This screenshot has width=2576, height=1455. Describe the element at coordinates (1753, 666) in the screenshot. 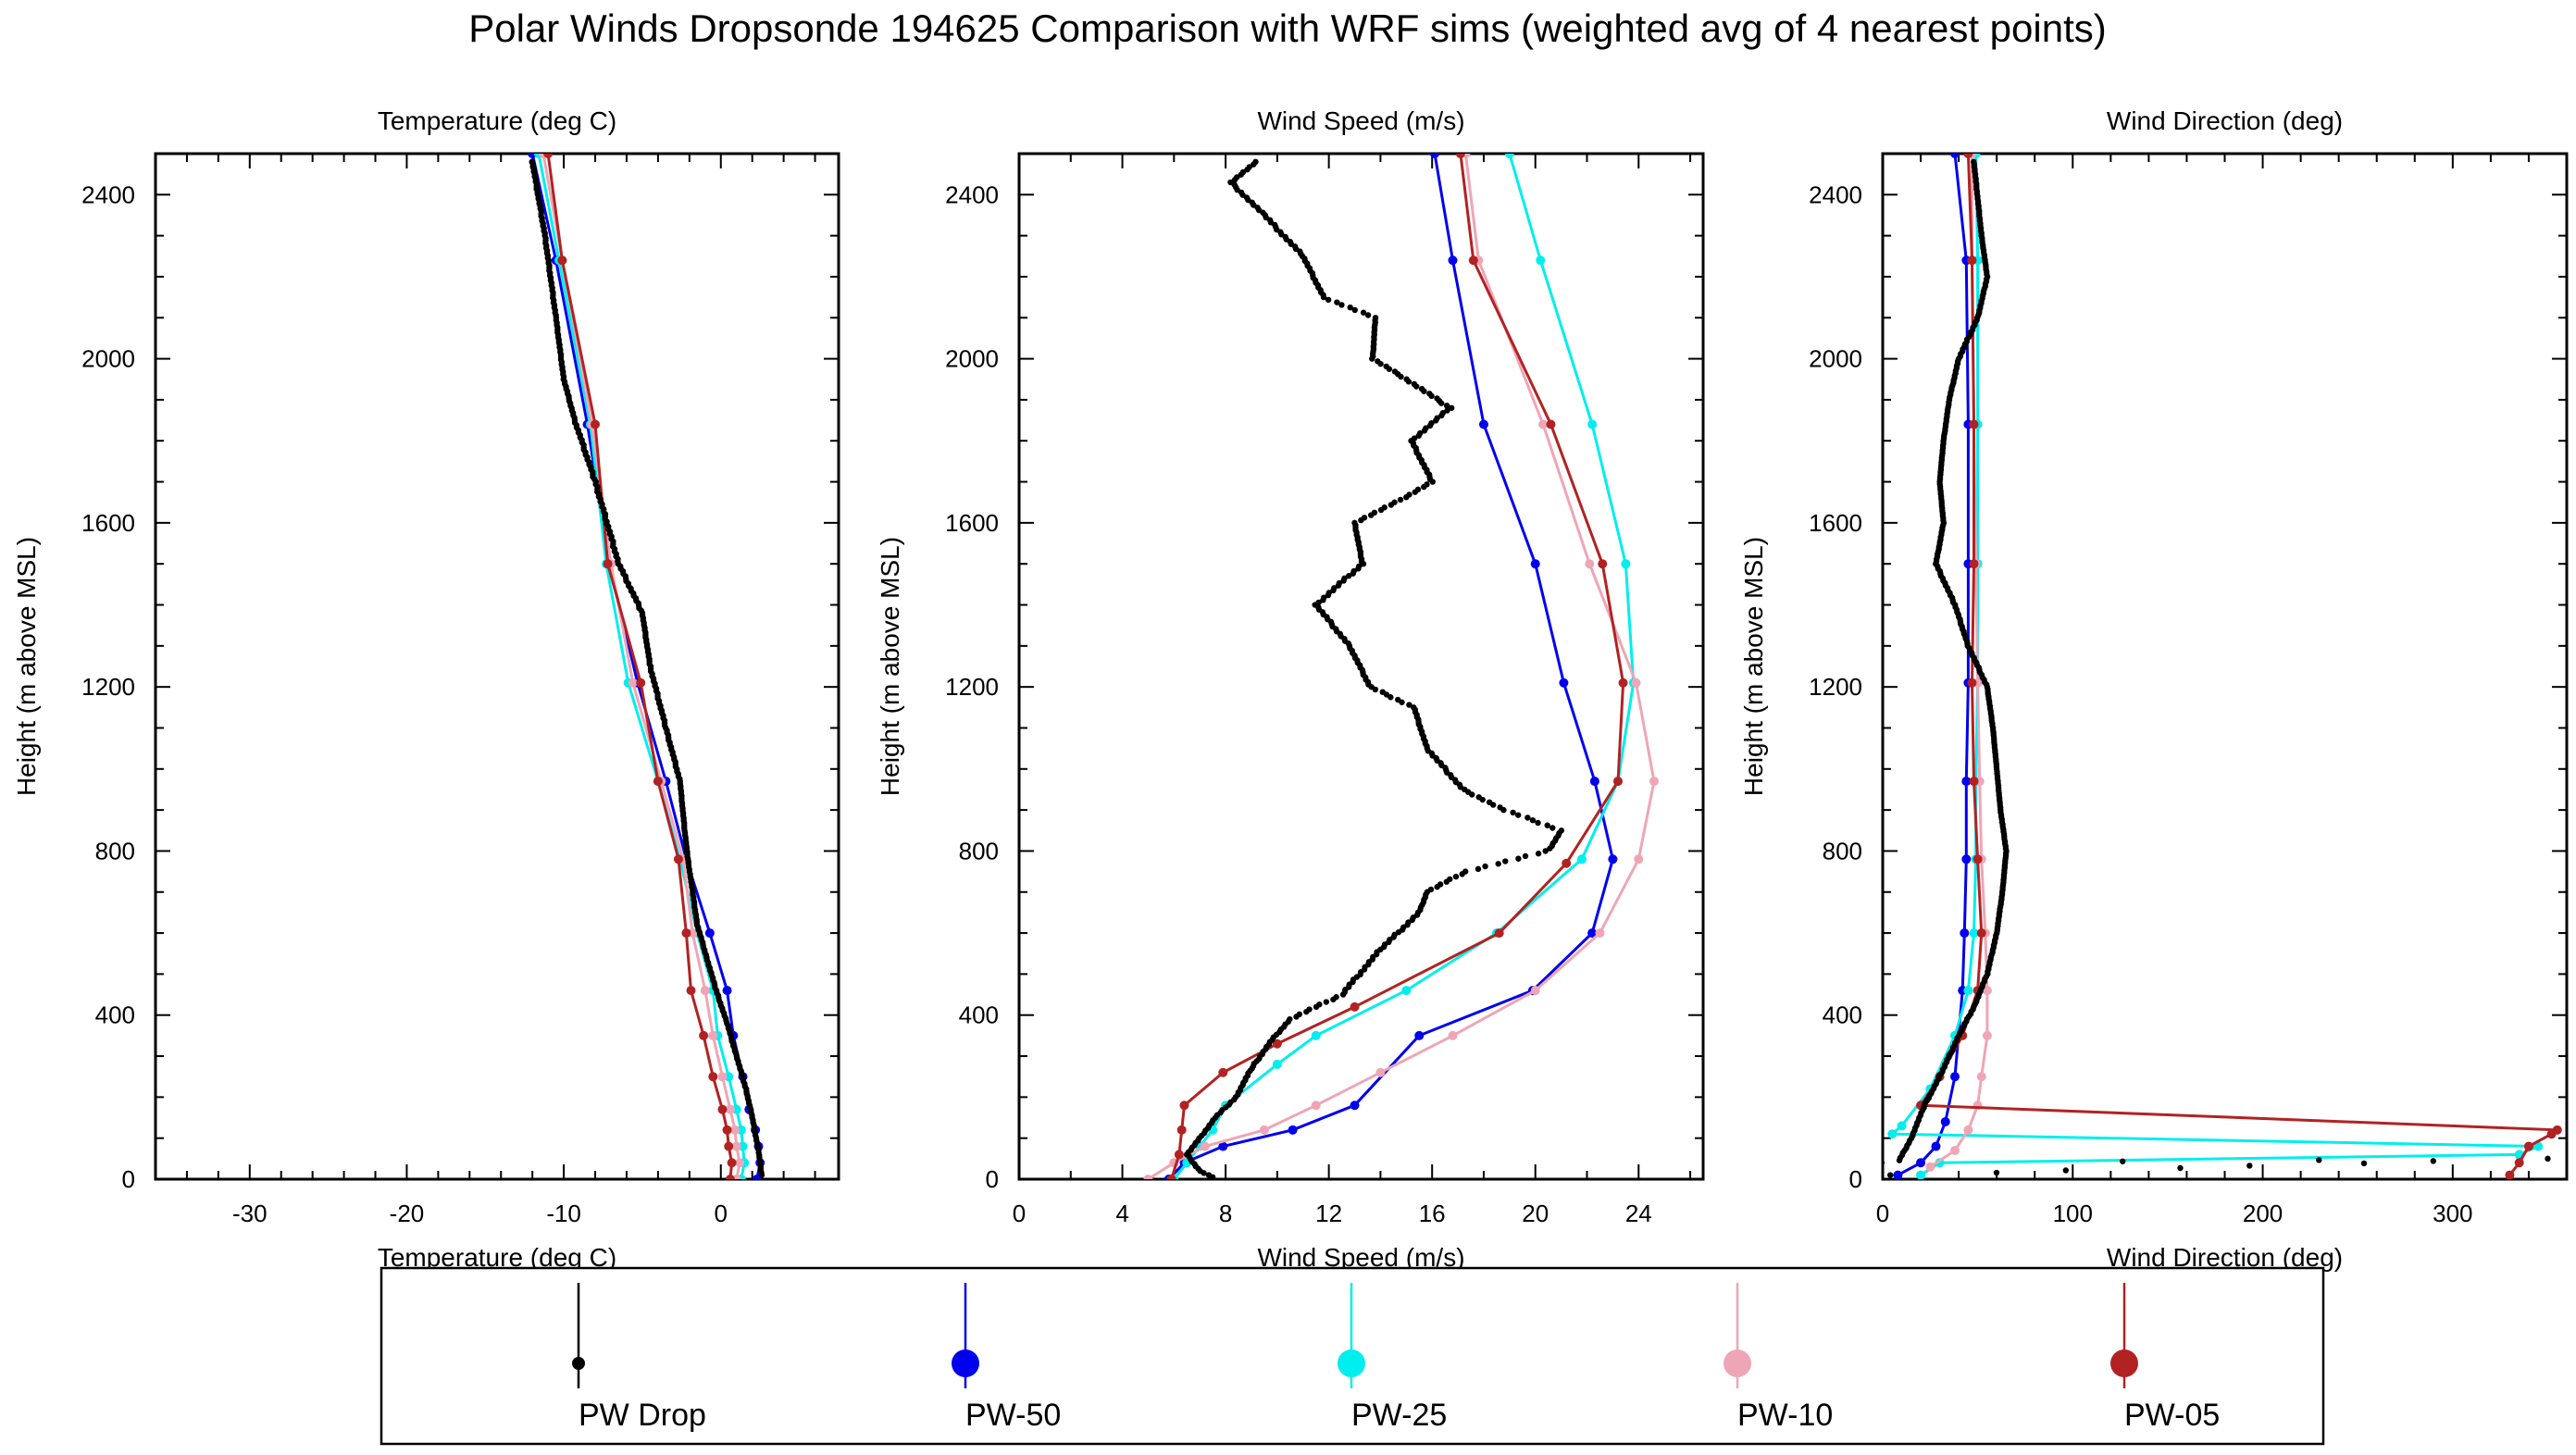

I see `y-axis-label: Height (m above MSL)` at that location.